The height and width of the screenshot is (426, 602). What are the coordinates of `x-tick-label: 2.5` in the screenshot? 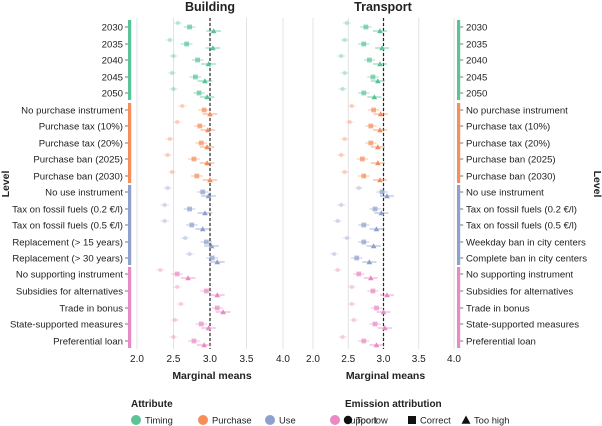 It's located at (348, 359).